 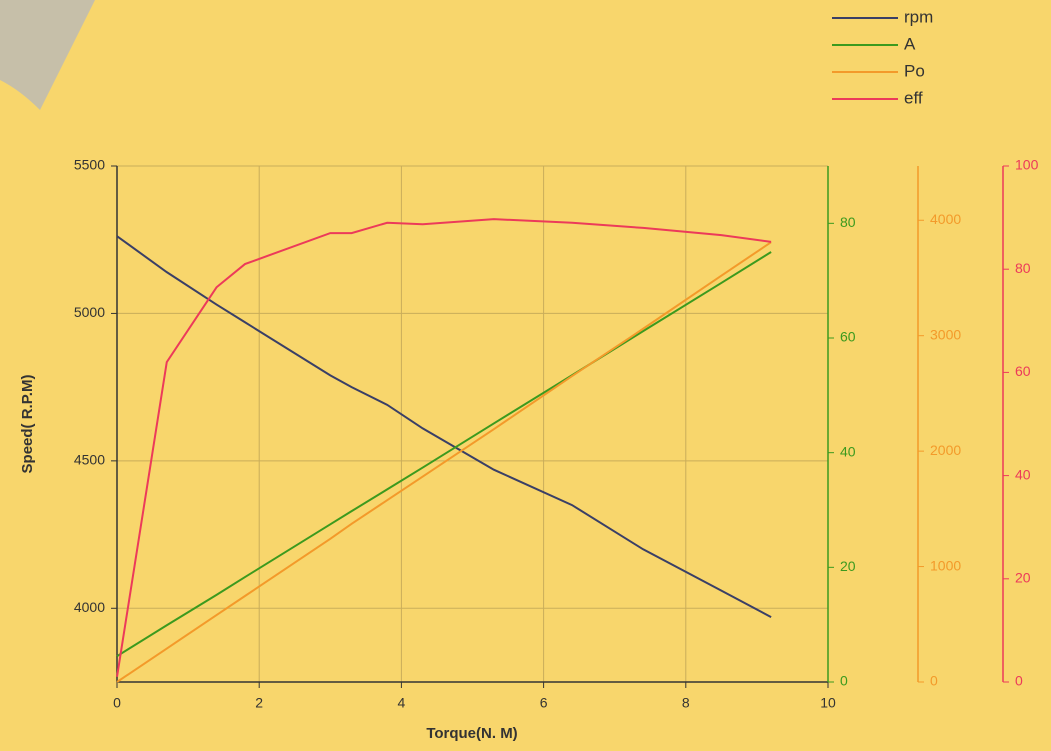 What do you see at coordinates (1027, 165) in the screenshot?
I see `y-tick-label: 100` at bounding box center [1027, 165].